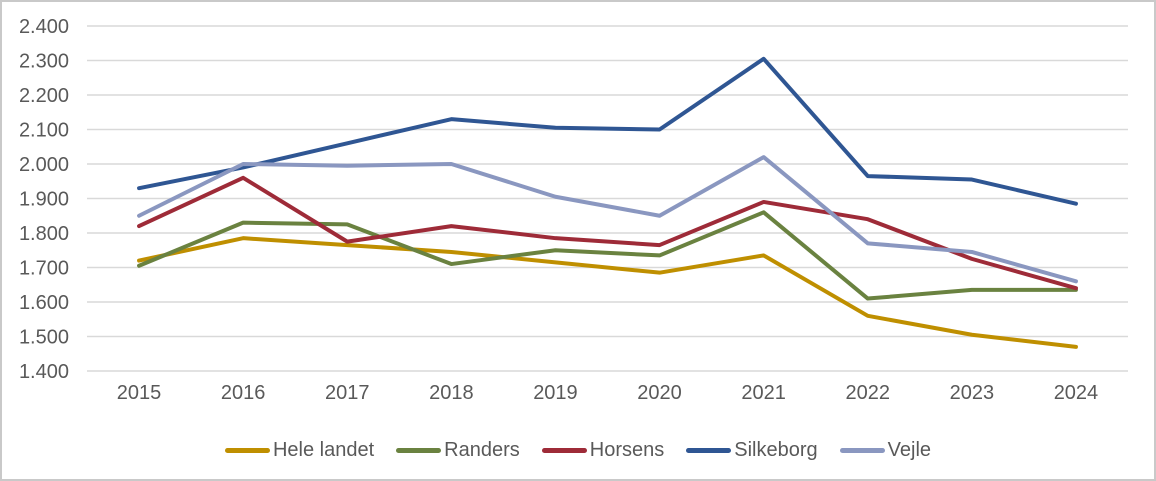  I want to click on x-tick-label: 2023, so click(972, 393).